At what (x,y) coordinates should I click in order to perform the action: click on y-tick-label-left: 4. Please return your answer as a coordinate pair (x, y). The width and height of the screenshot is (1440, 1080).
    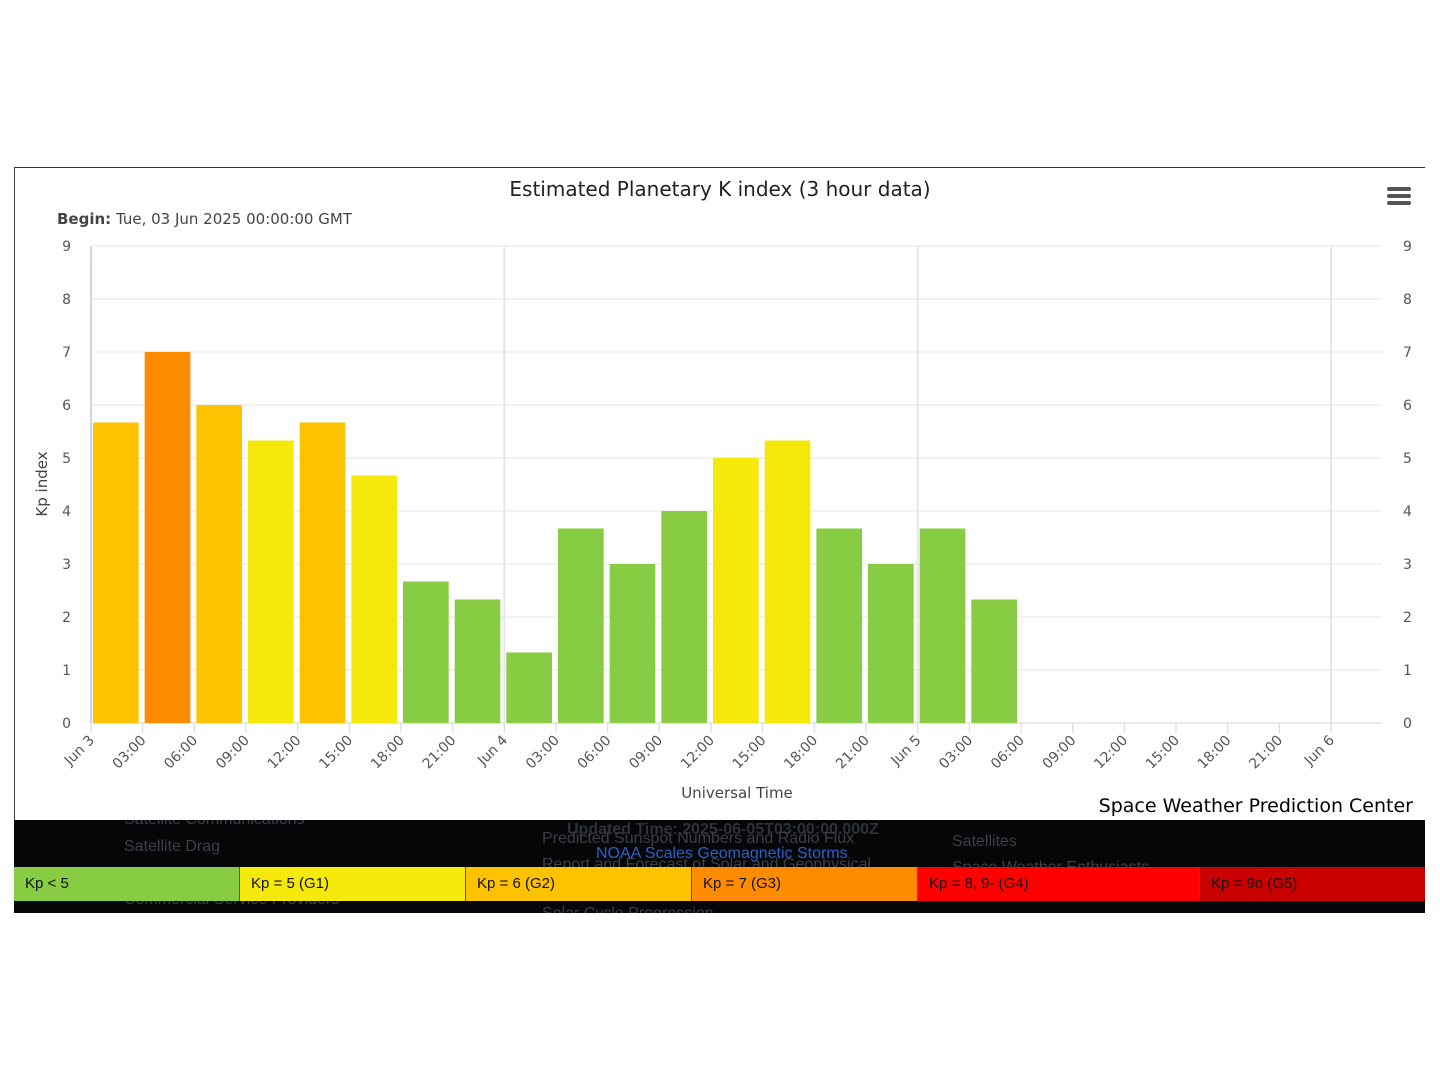
    Looking at the image, I should click on (66, 512).